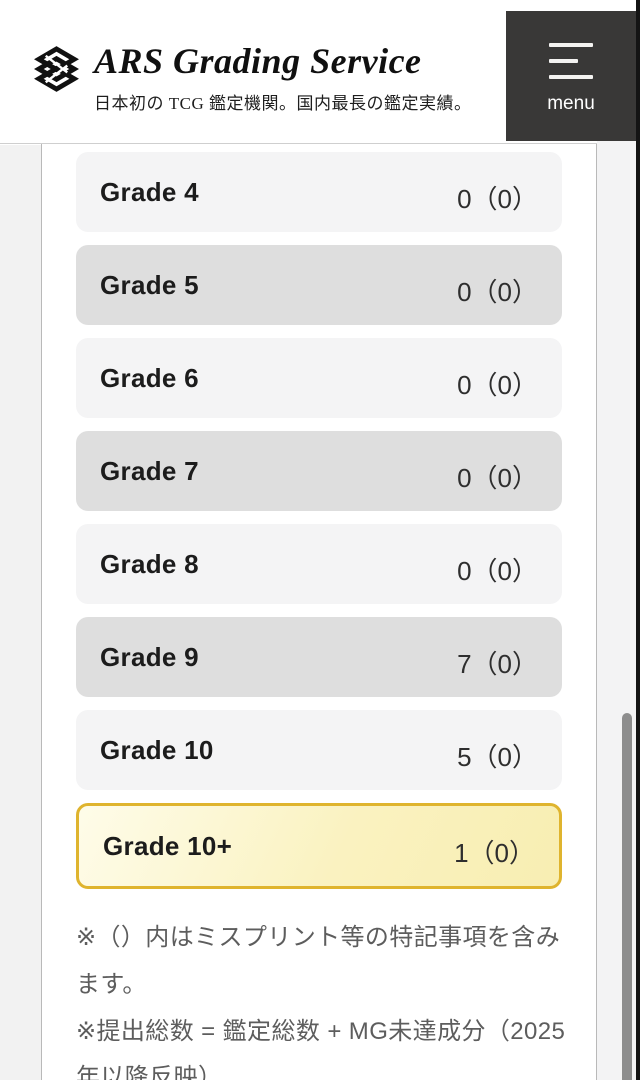 This screenshot has width=640, height=1080. What do you see at coordinates (56, 69) in the screenshot?
I see `ars-logo-icon` at bounding box center [56, 69].